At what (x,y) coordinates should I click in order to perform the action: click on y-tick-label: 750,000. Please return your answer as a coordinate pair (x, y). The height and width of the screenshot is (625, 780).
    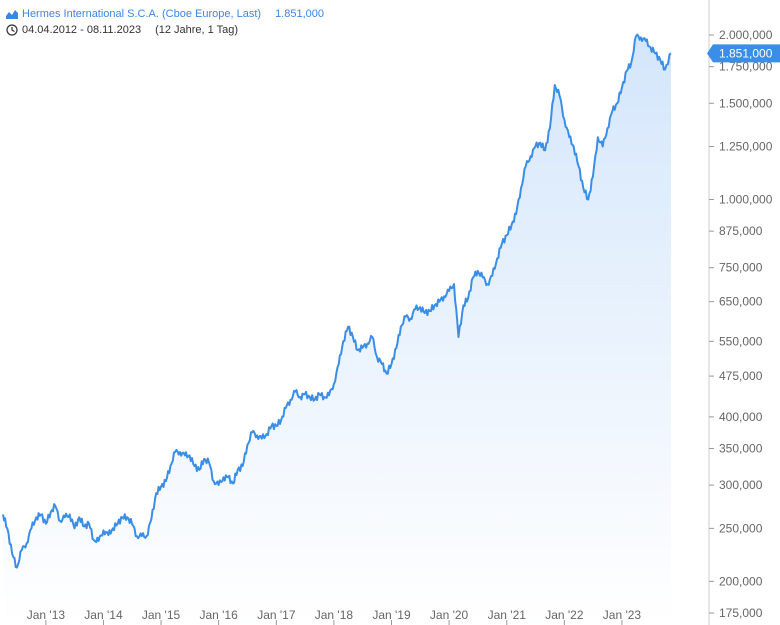
    Looking at the image, I should click on (741, 268).